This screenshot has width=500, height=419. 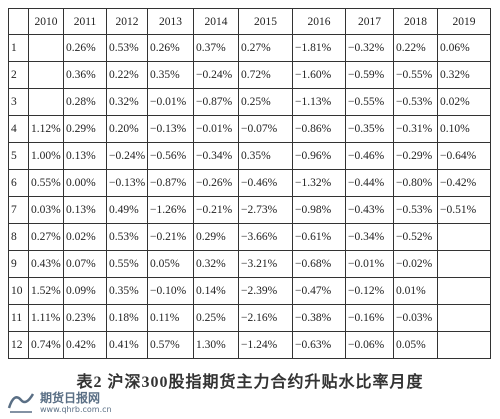 What do you see at coordinates (170, 237) in the screenshot?
I see `table-cell: −0.21%` at bounding box center [170, 237].